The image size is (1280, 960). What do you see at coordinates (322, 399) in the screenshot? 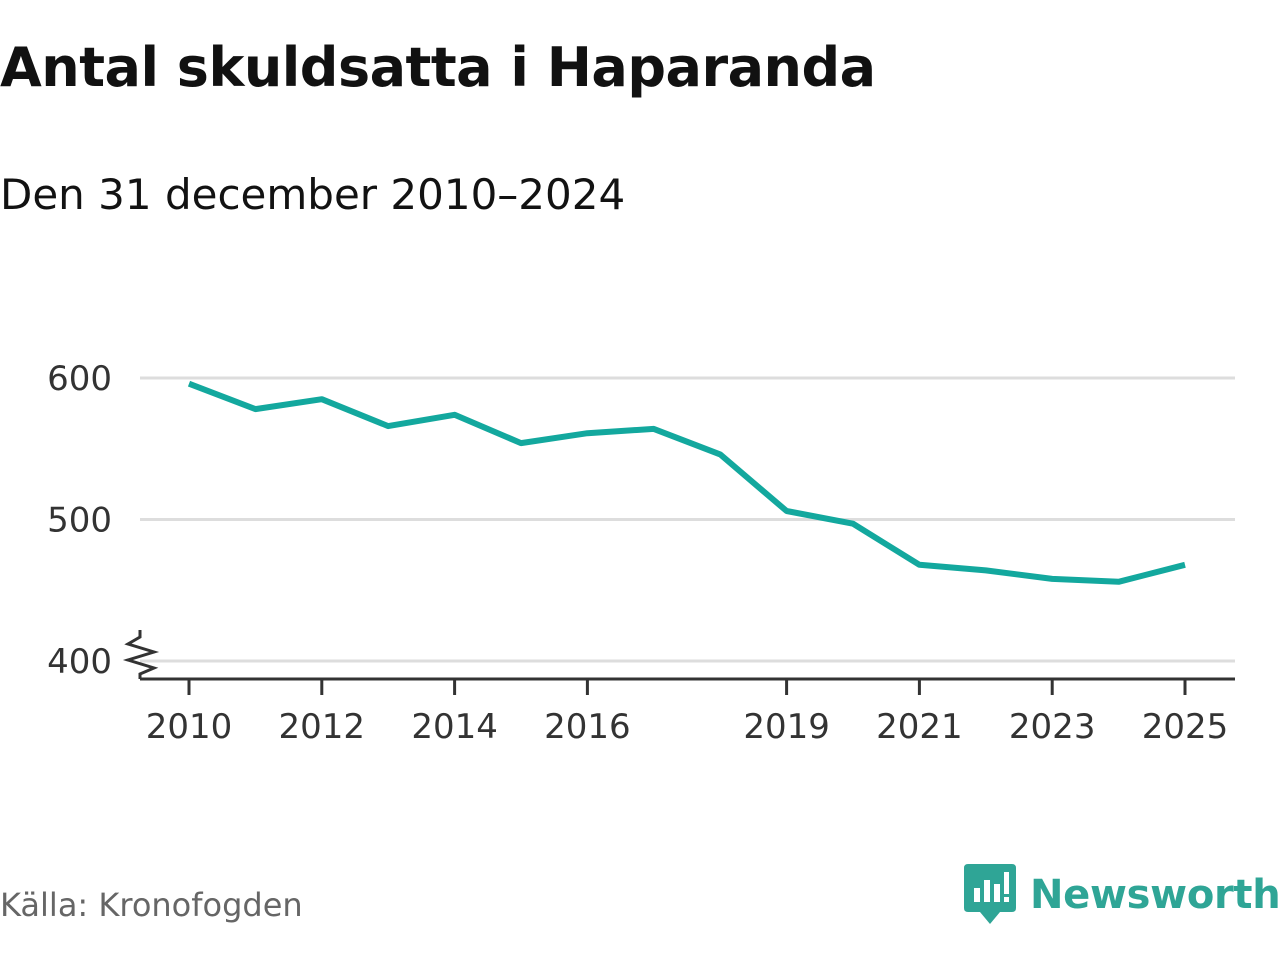
I see `data-point-2012` at bounding box center [322, 399].